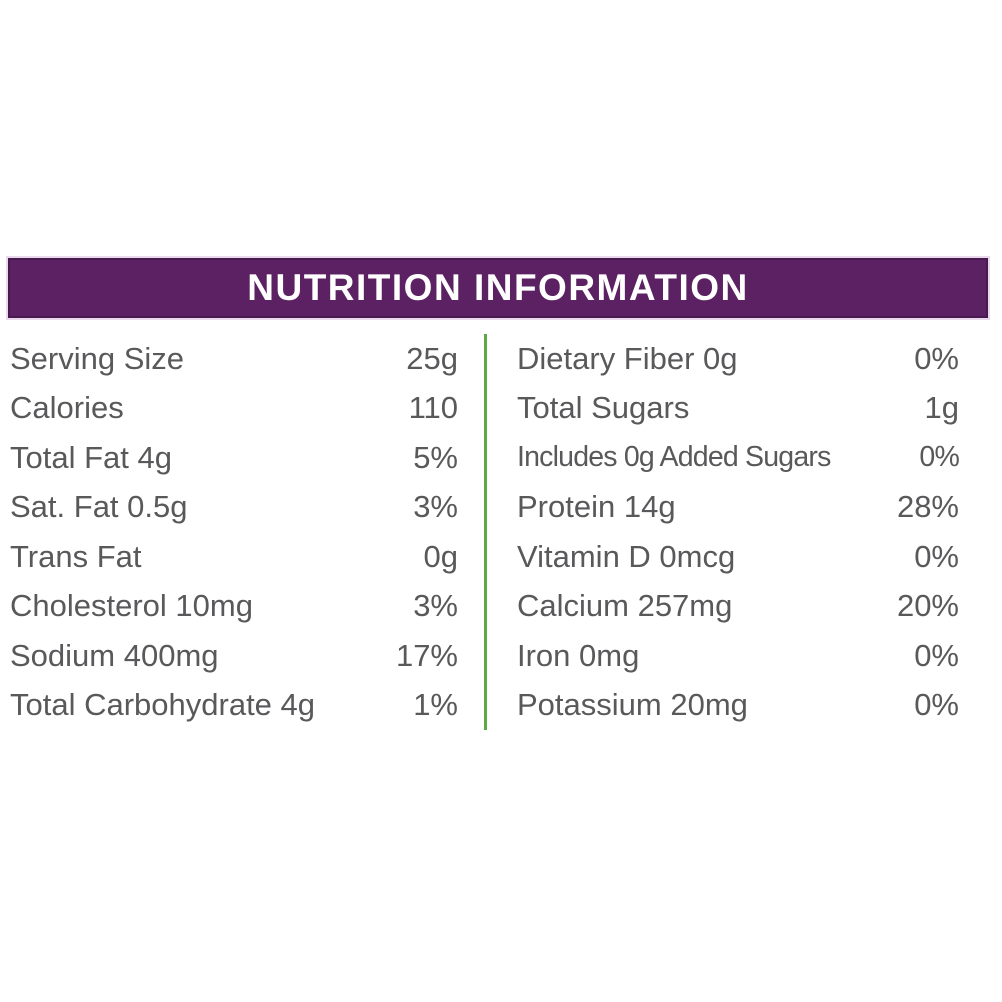 Image resolution: width=1002 pixels, height=1002 pixels. I want to click on nutrient-label: Total Carbohydrate 4g, so click(163, 705).